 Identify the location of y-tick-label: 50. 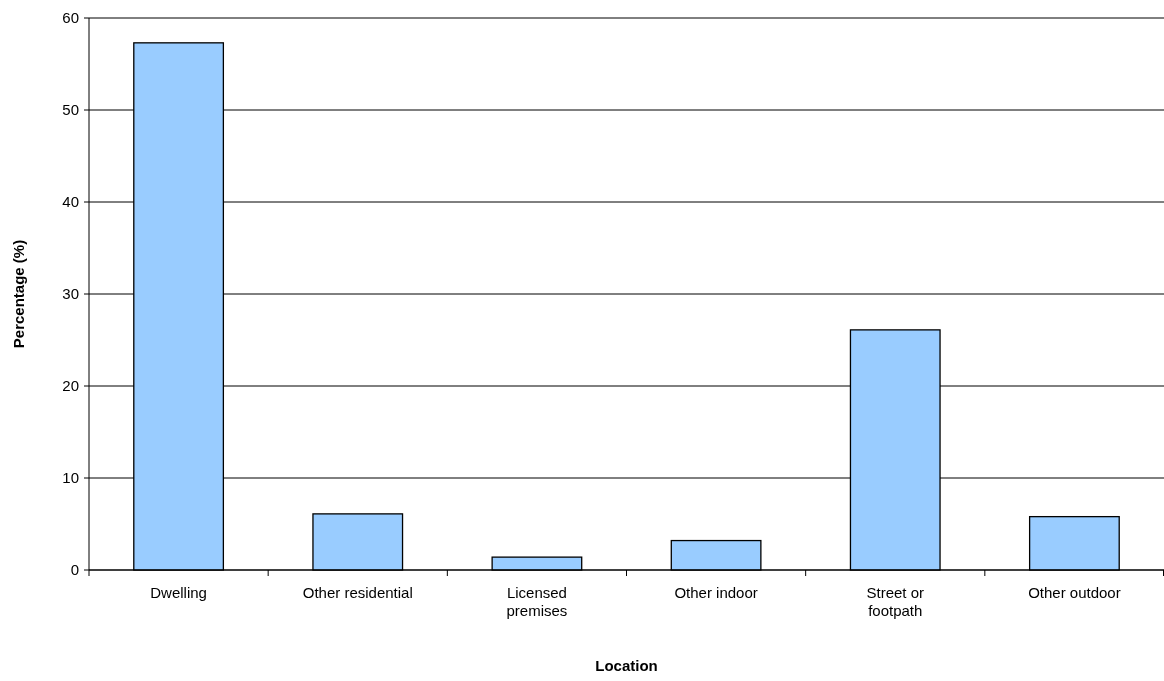
(70, 110).